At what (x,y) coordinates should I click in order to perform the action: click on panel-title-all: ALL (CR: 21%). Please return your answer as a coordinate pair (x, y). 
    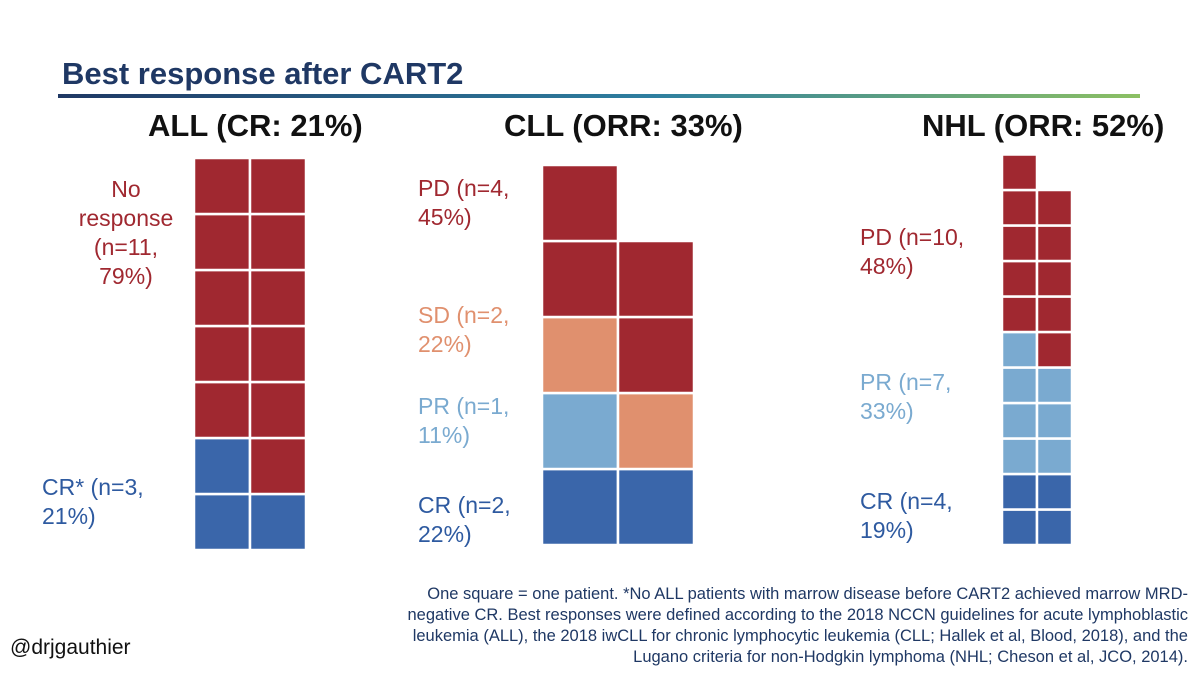
    Looking at the image, I should click on (255, 125).